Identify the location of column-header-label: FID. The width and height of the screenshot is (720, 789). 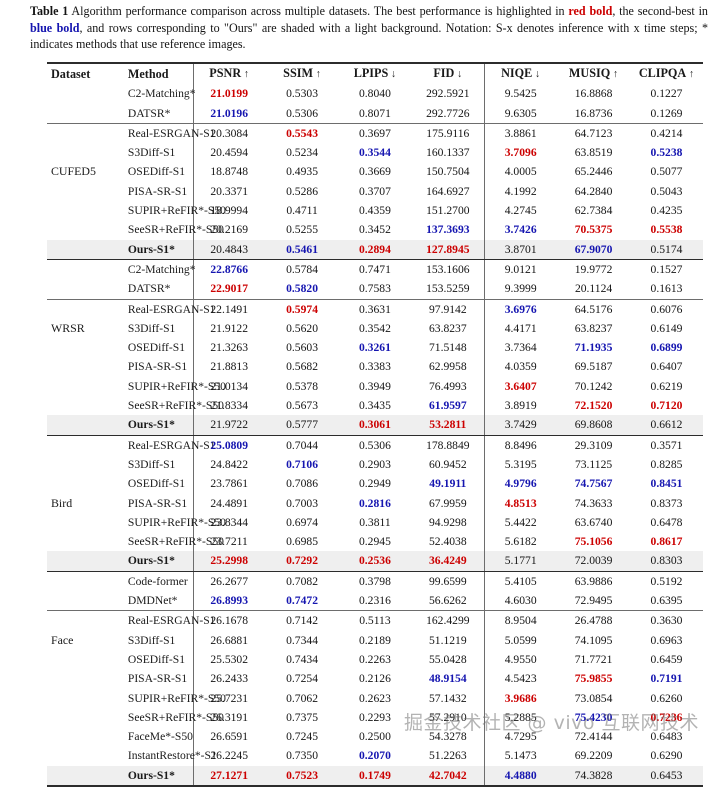
(444, 73).